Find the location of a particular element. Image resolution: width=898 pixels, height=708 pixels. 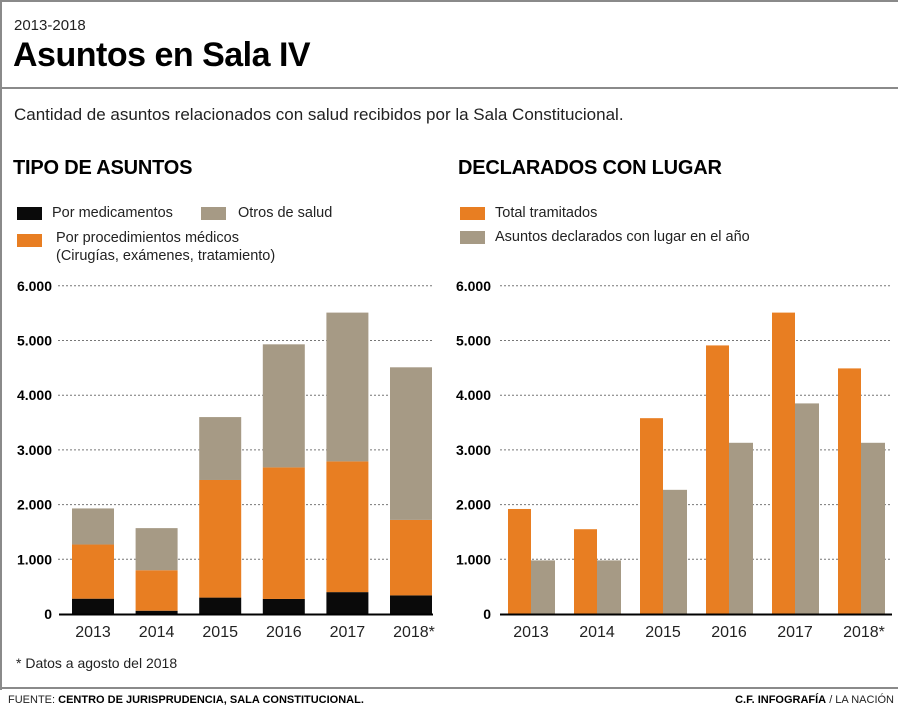

left-bar-2016-s2 is located at coordinates (283, 406).